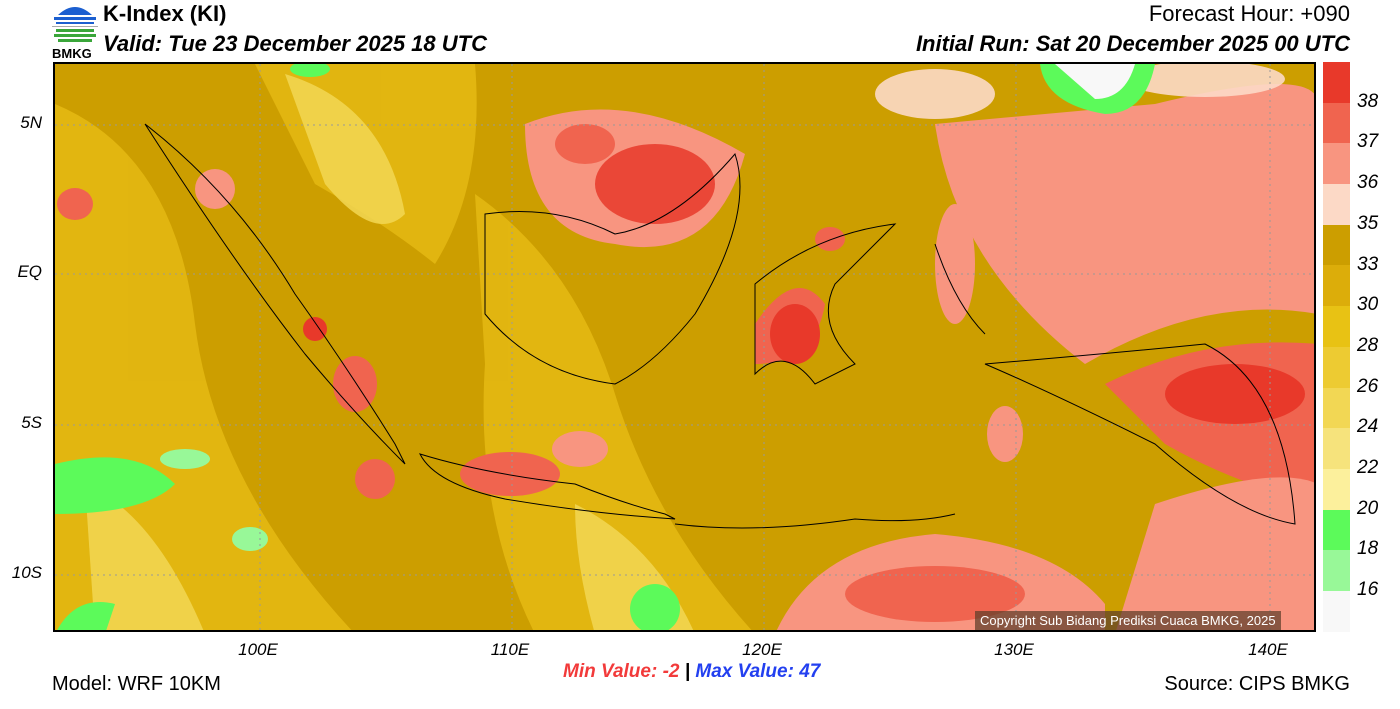 The height and width of the screenshot is (709, 1400). What do you see at coordinates (1268, 649) in the screenshot?
I see `lon-label-140e: 140E` at bounding box center [1268, 649].